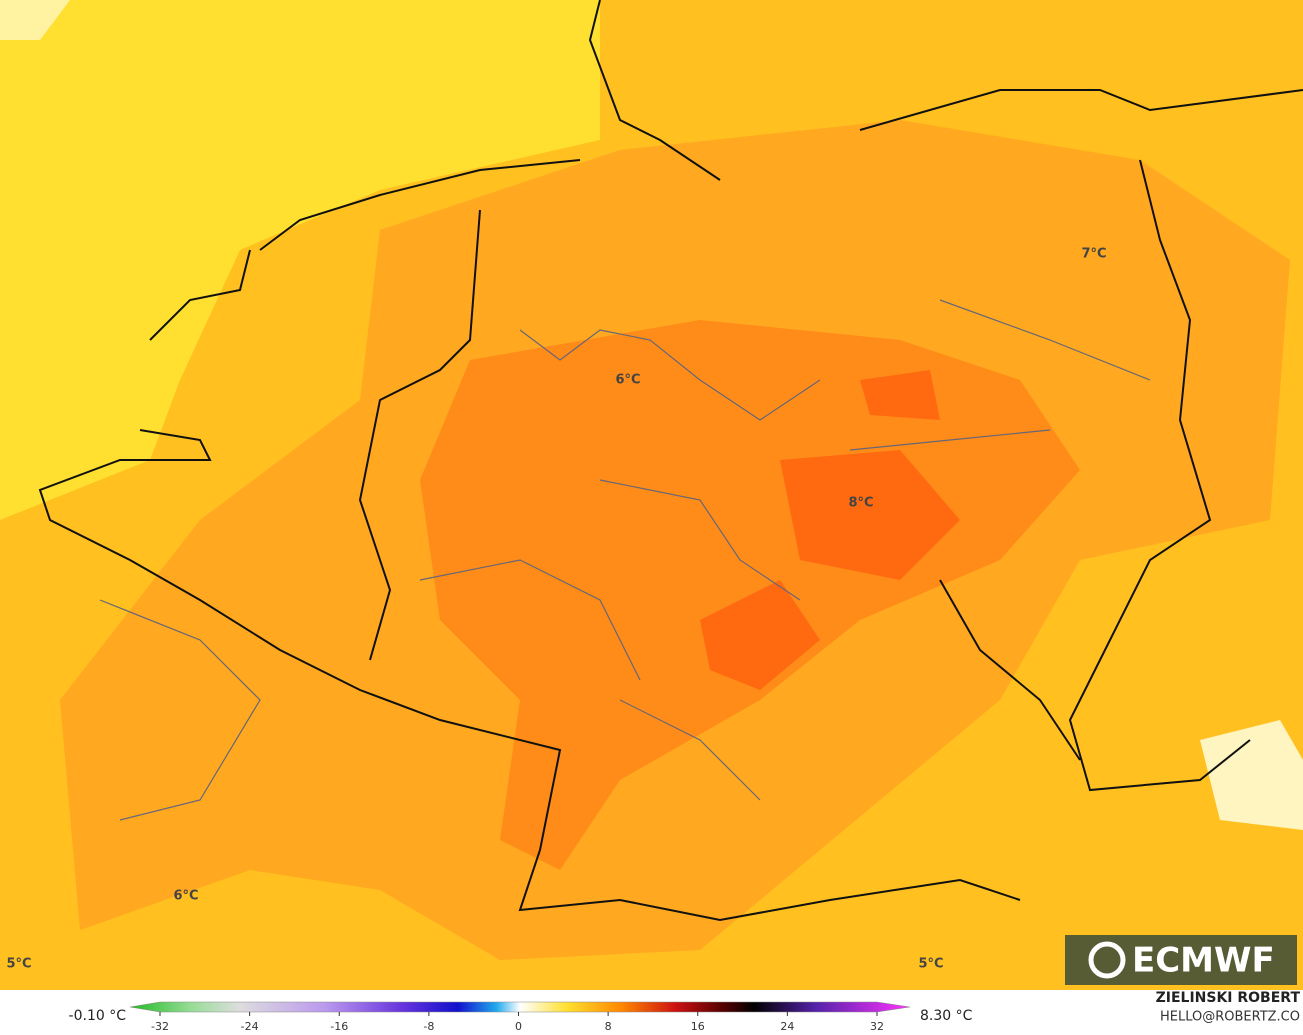 The width and height of the screenshot is (1303, 1035). Describe the element at coordinates (1251, 775) in the screenshot. I see `cool-area` at that location.